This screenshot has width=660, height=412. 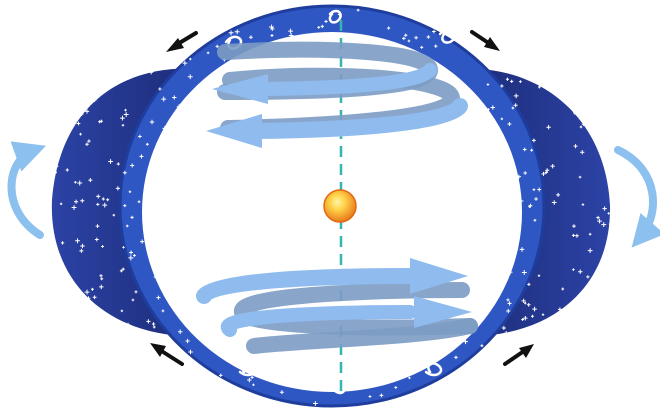 What do you see at coordinates (439, 276) in the screenshot?
I see `spiral-arrowhead-right` at bounding box center [439, 276].